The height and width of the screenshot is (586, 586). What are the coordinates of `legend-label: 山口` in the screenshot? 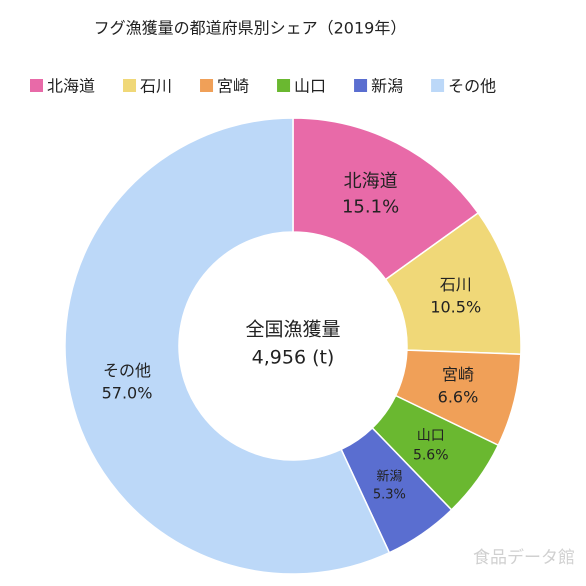 It's located at (310, 86).